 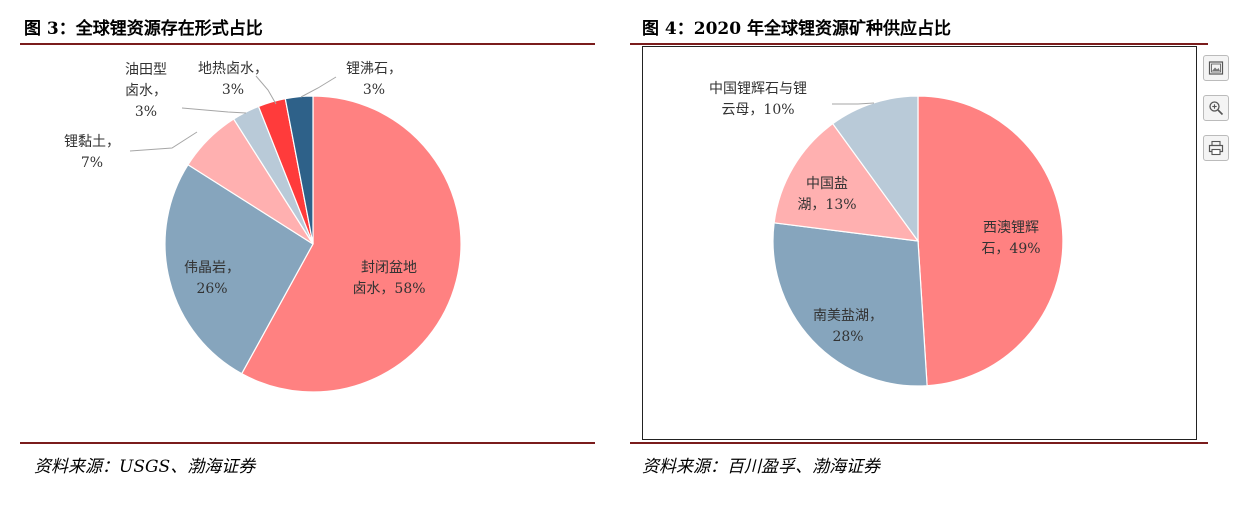 I want to click on chart-toolbar, so click(x=1216, y=115).